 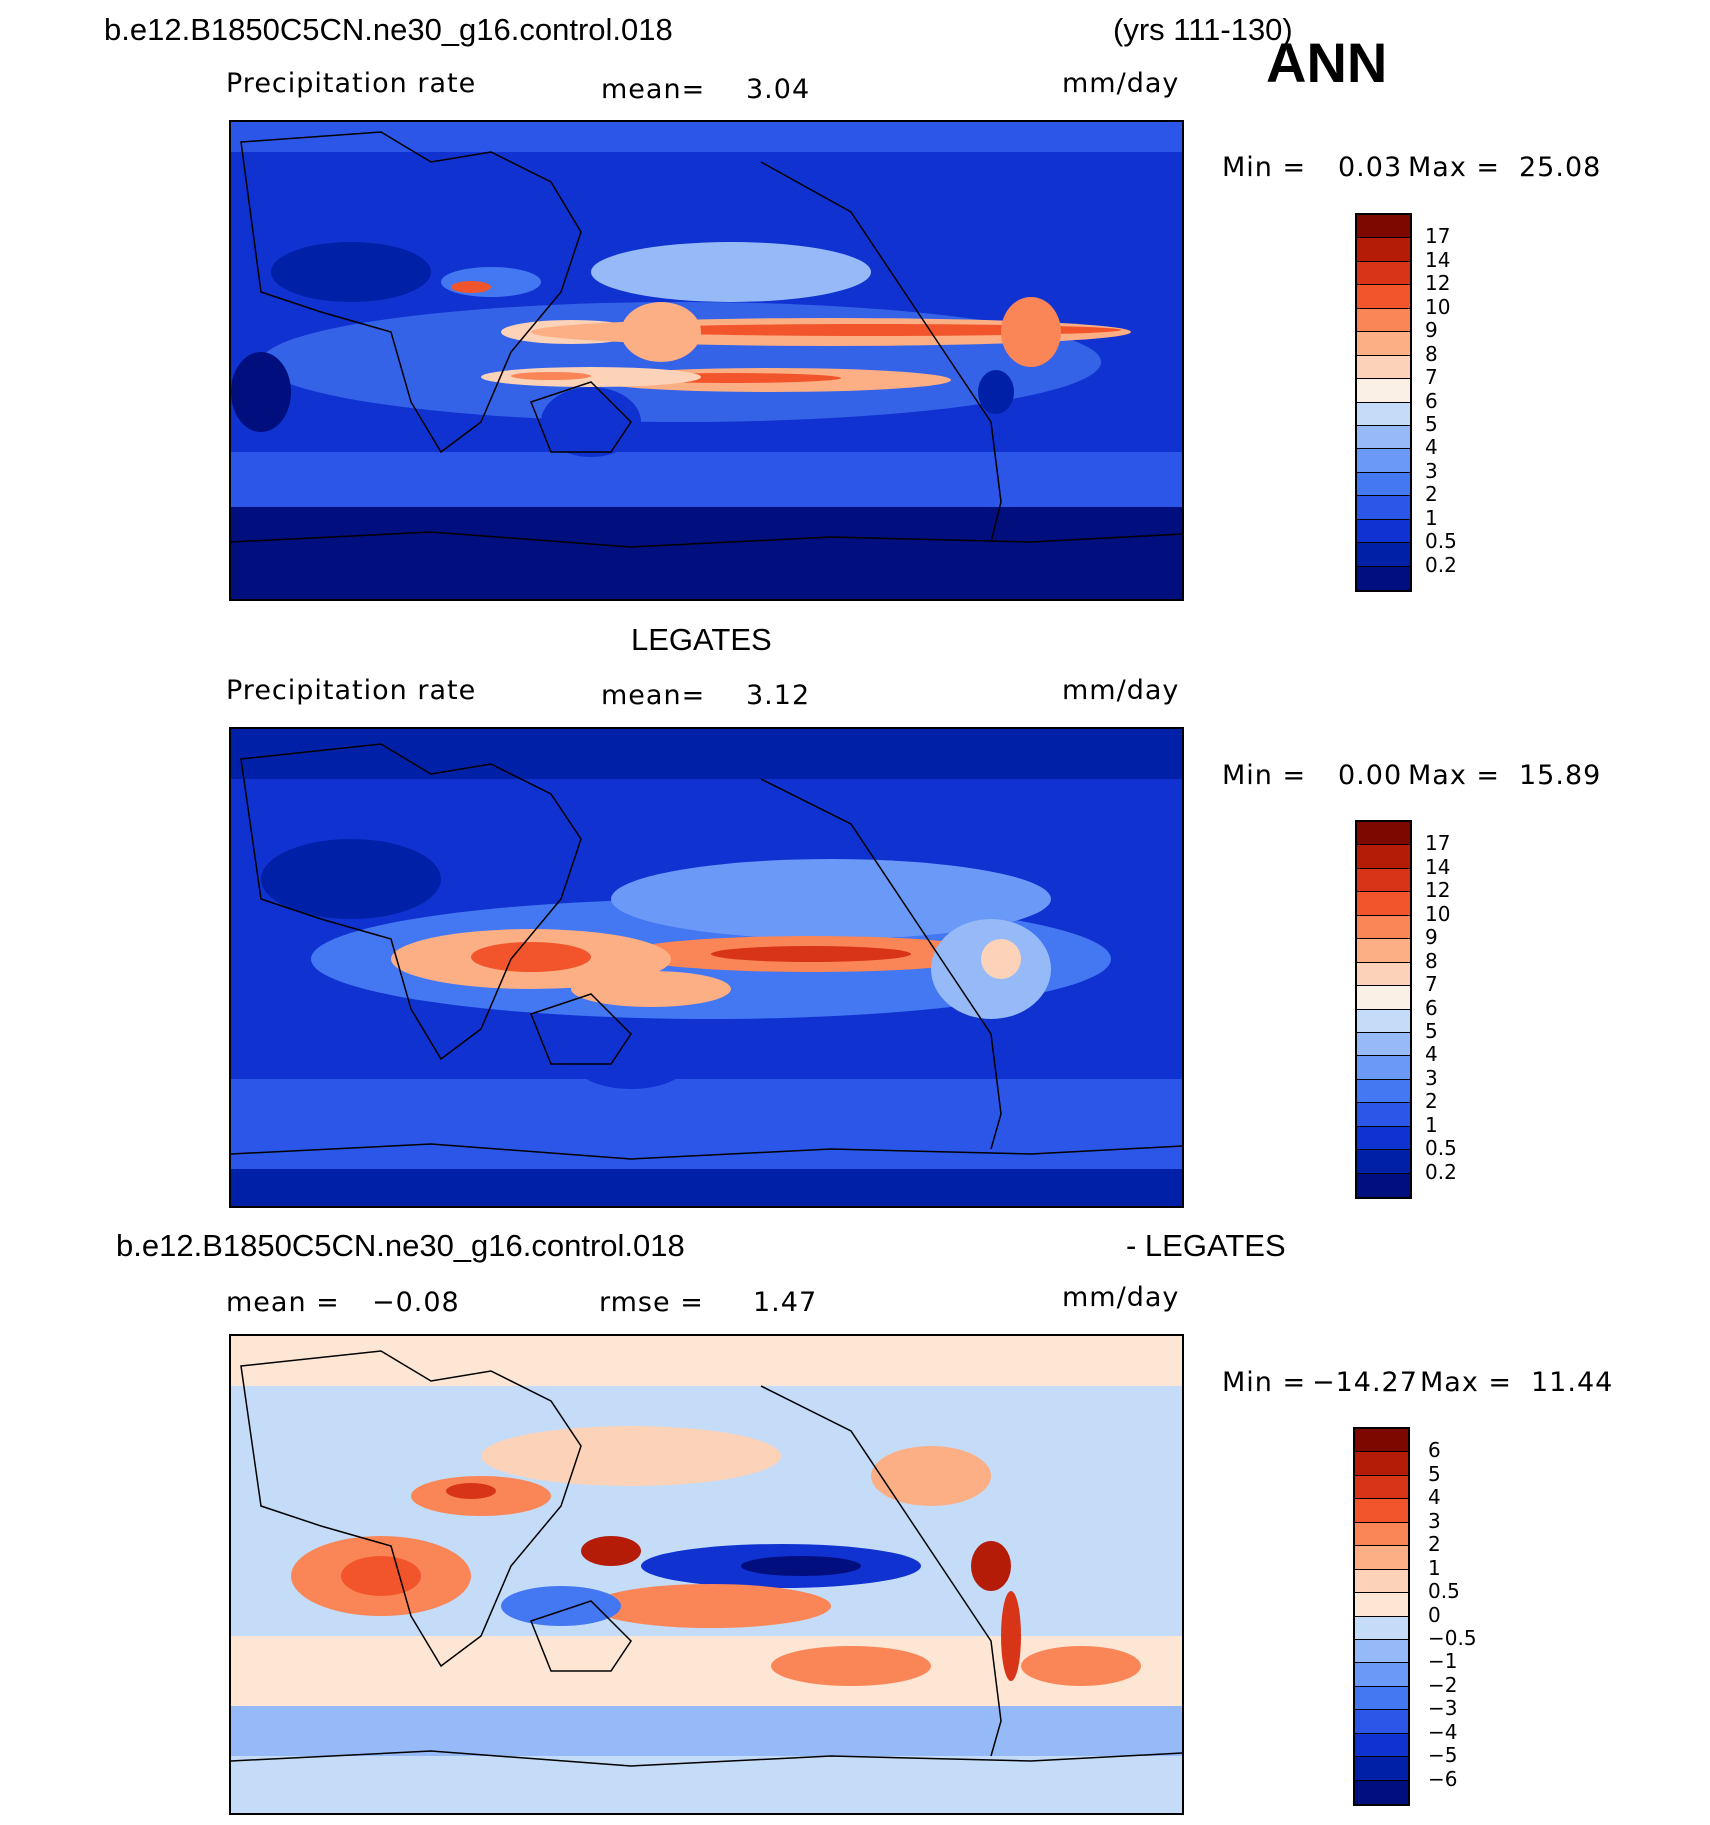 What do you see at coordinates (1572, 1382) in the screenshot?
I see `panel3-max-value: 11.44` at bounding box center [1572, 1382].